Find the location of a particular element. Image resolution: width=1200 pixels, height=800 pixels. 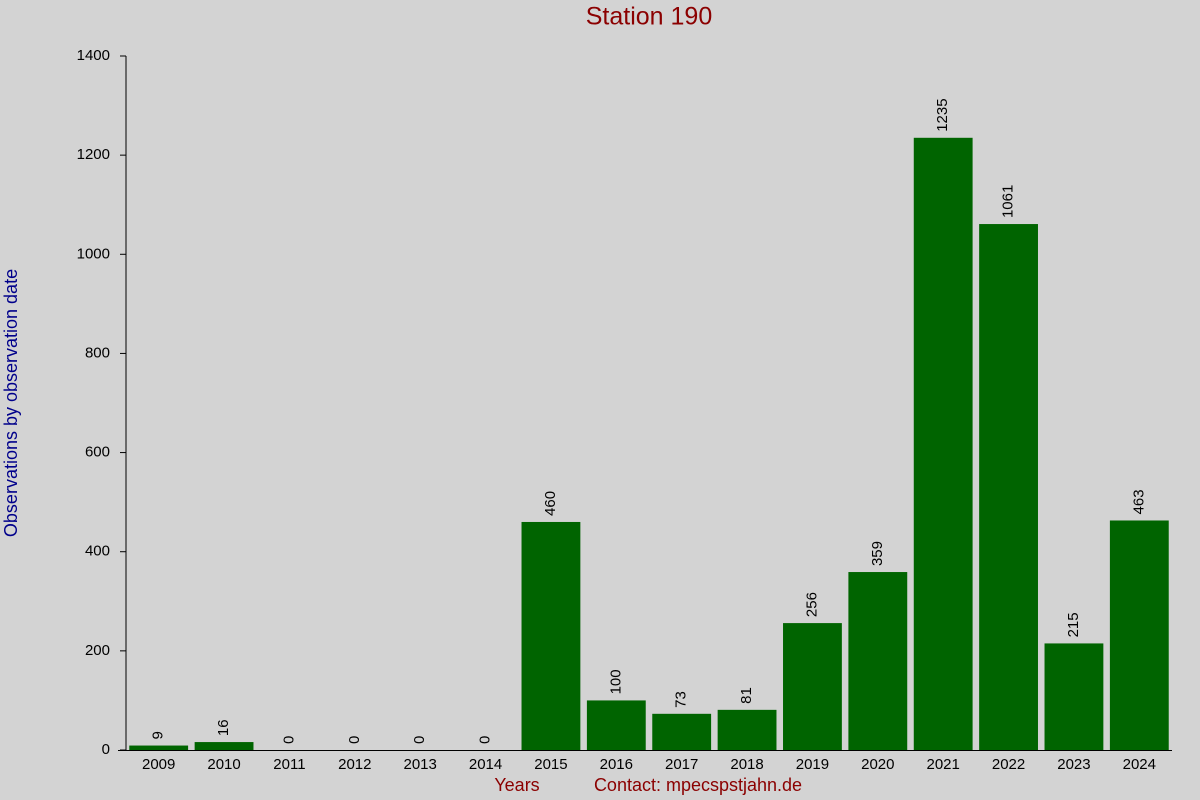

y-tick-label: 1400 is located at coordinates (93, 55).